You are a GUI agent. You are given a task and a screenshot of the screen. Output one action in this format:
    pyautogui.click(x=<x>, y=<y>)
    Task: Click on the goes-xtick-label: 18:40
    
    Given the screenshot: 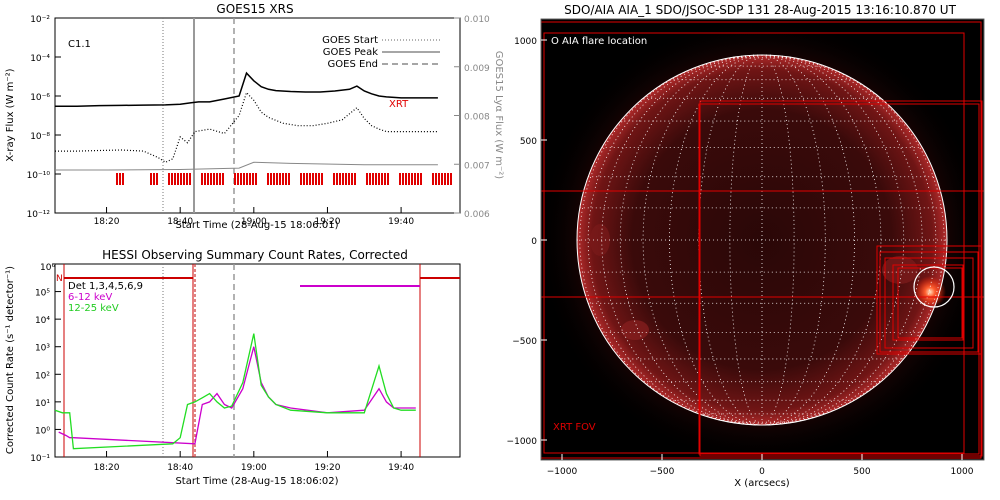 What is the action you would take?
    pyautogui.click(x=180, y=222)
    